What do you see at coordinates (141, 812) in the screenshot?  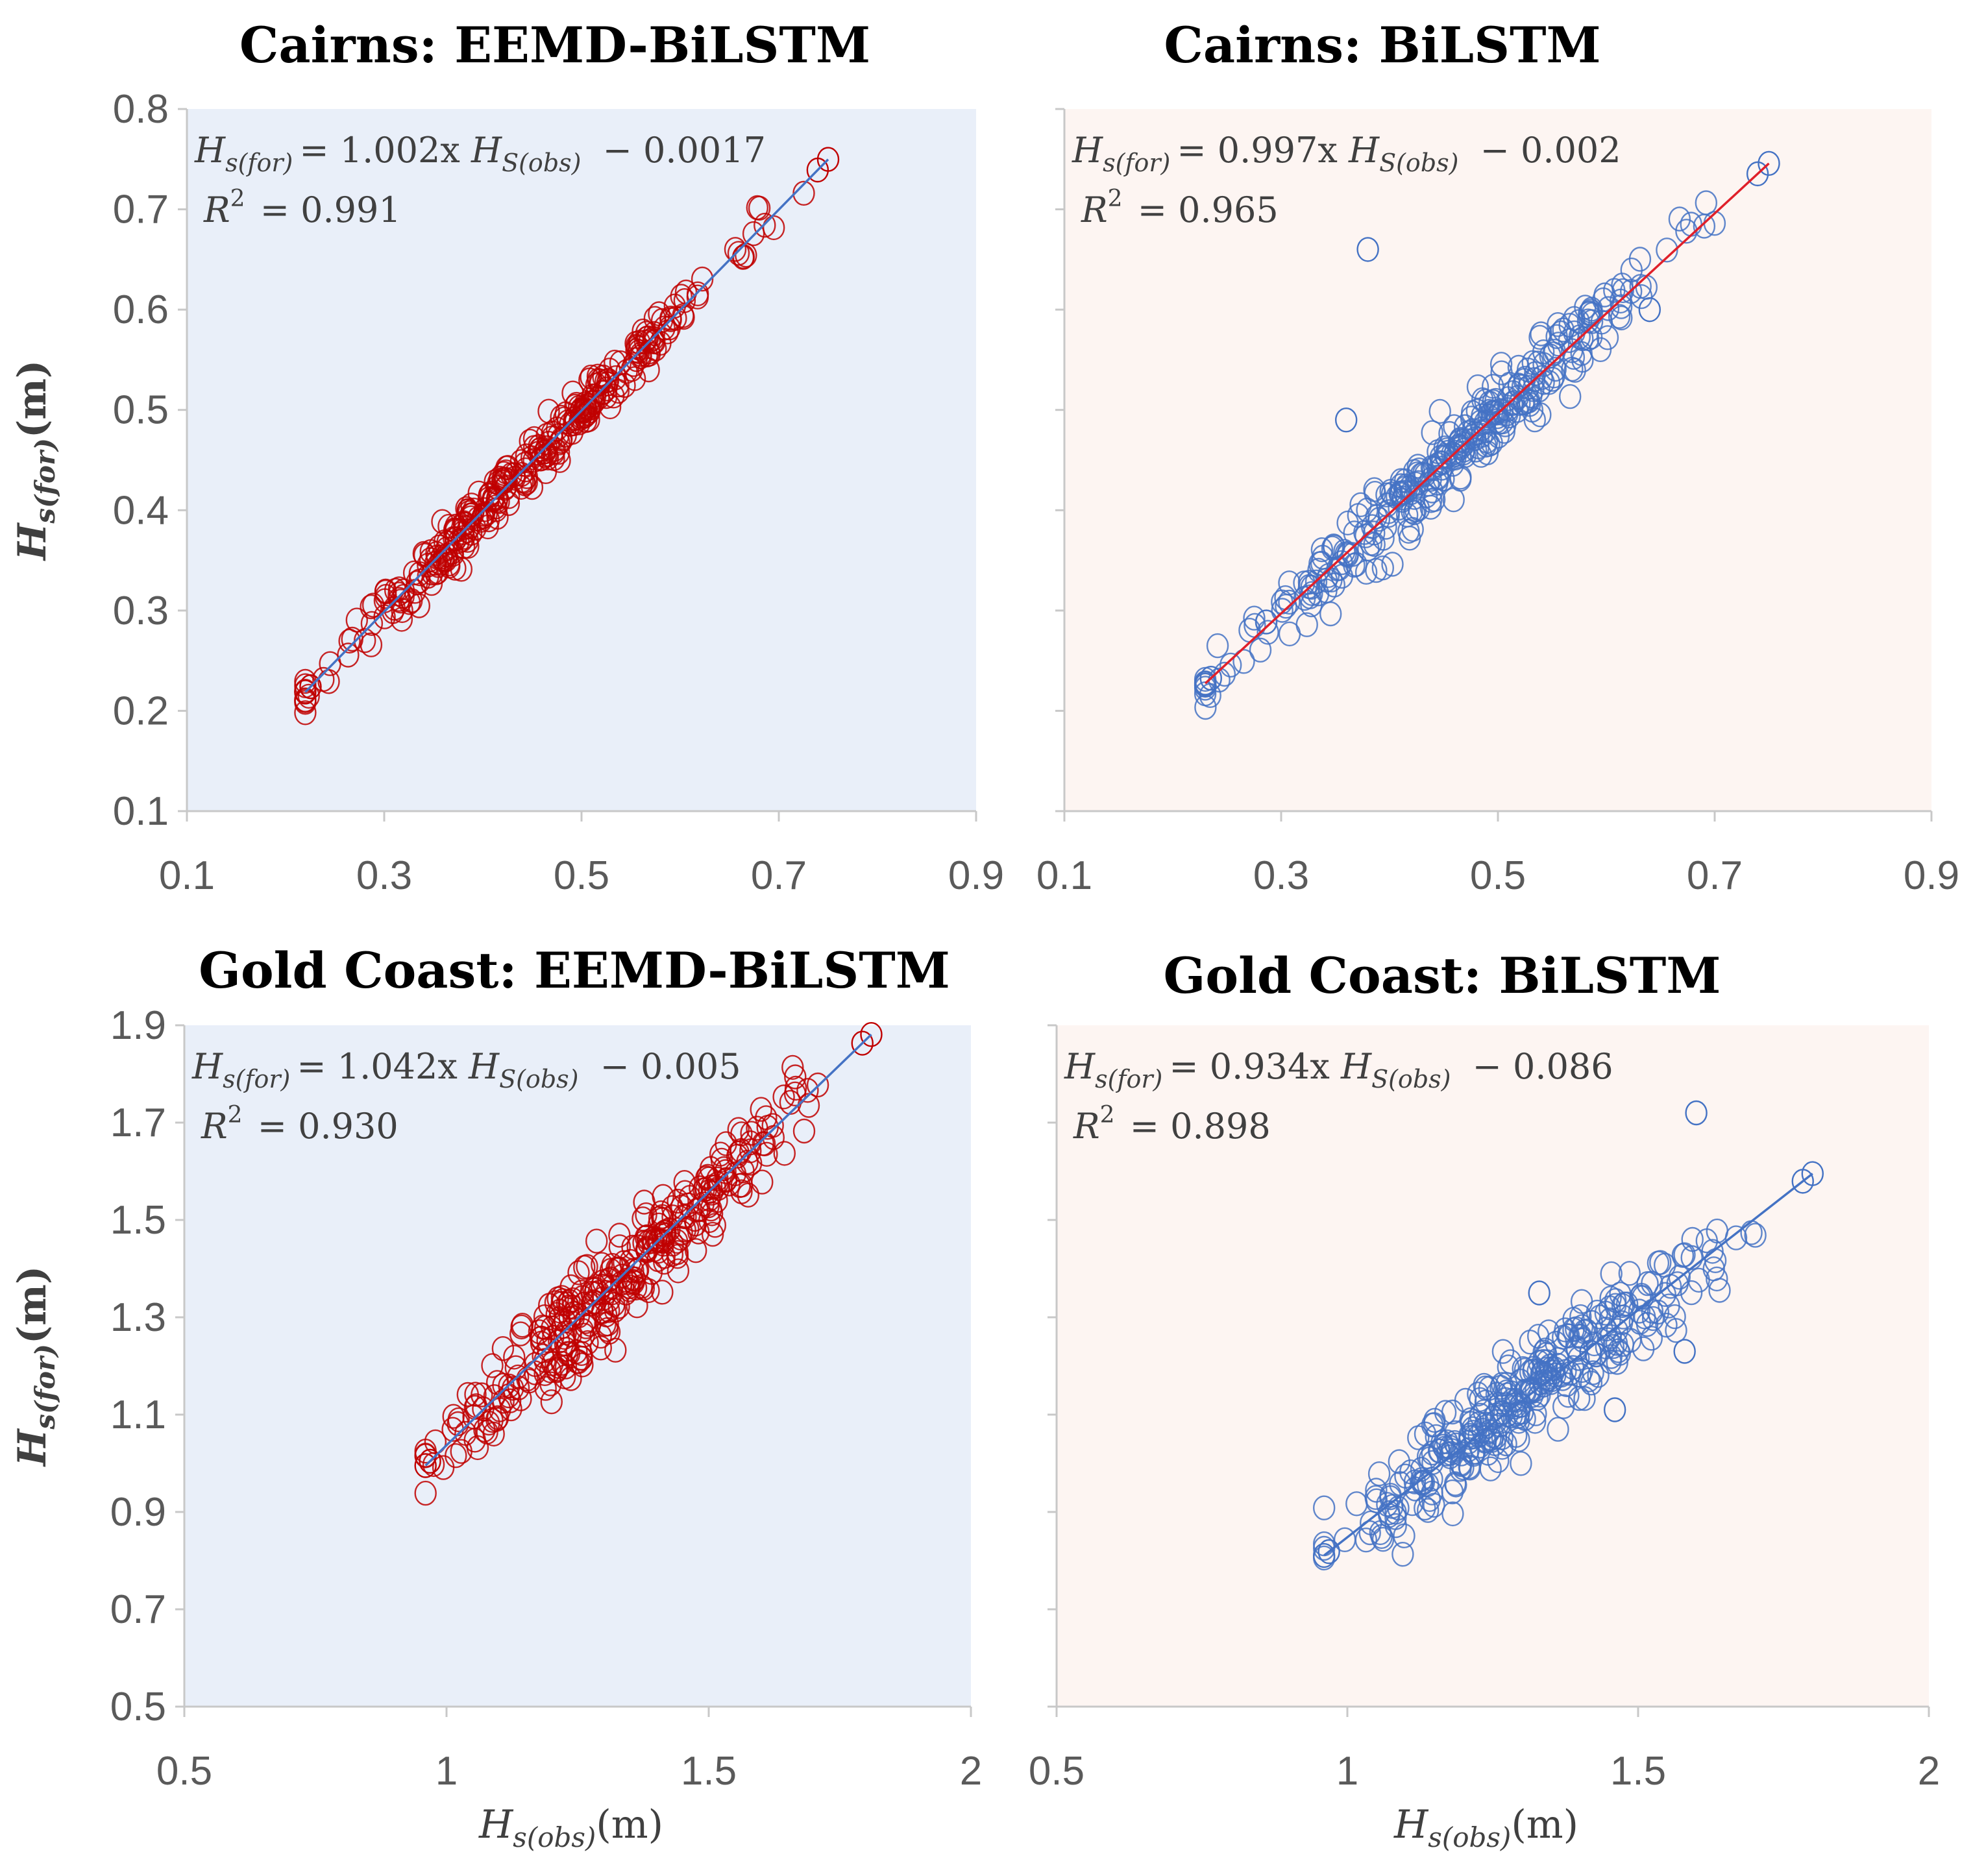 I see `y-tick-label: 0.1` at bounding box center [141, 812].